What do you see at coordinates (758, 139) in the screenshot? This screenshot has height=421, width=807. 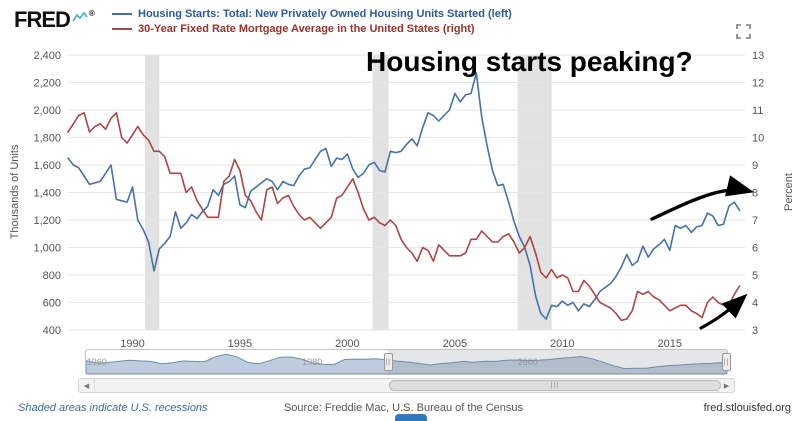 I see `svg-text: 10` at bounding box center [758, 139].